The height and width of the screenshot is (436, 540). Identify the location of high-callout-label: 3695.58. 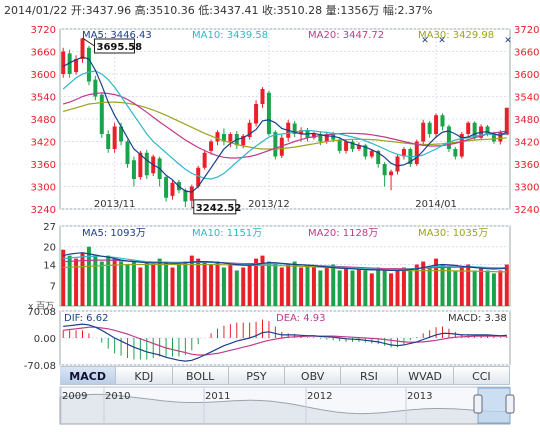
(120, 47).